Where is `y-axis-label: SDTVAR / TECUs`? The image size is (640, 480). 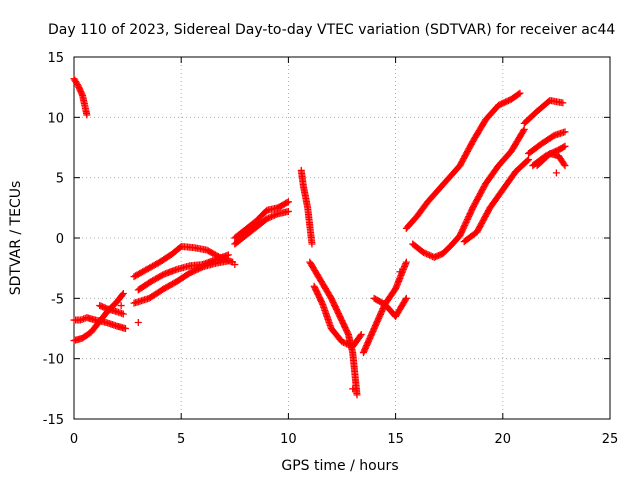 y-axis-label: SDTVAR / TECUs is located at coordinates (16, 238).